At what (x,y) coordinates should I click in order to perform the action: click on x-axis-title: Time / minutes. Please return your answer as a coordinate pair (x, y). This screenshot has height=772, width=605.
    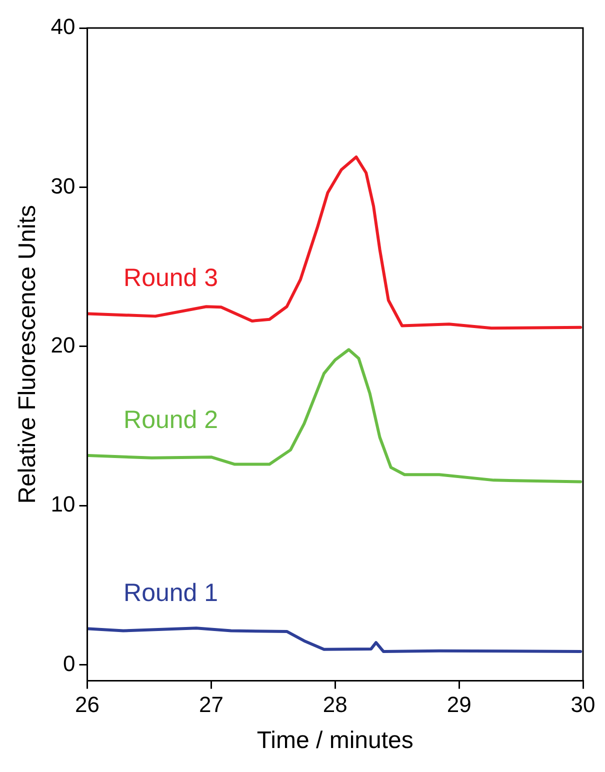
    Looking at the image, I should click on (335, 740).